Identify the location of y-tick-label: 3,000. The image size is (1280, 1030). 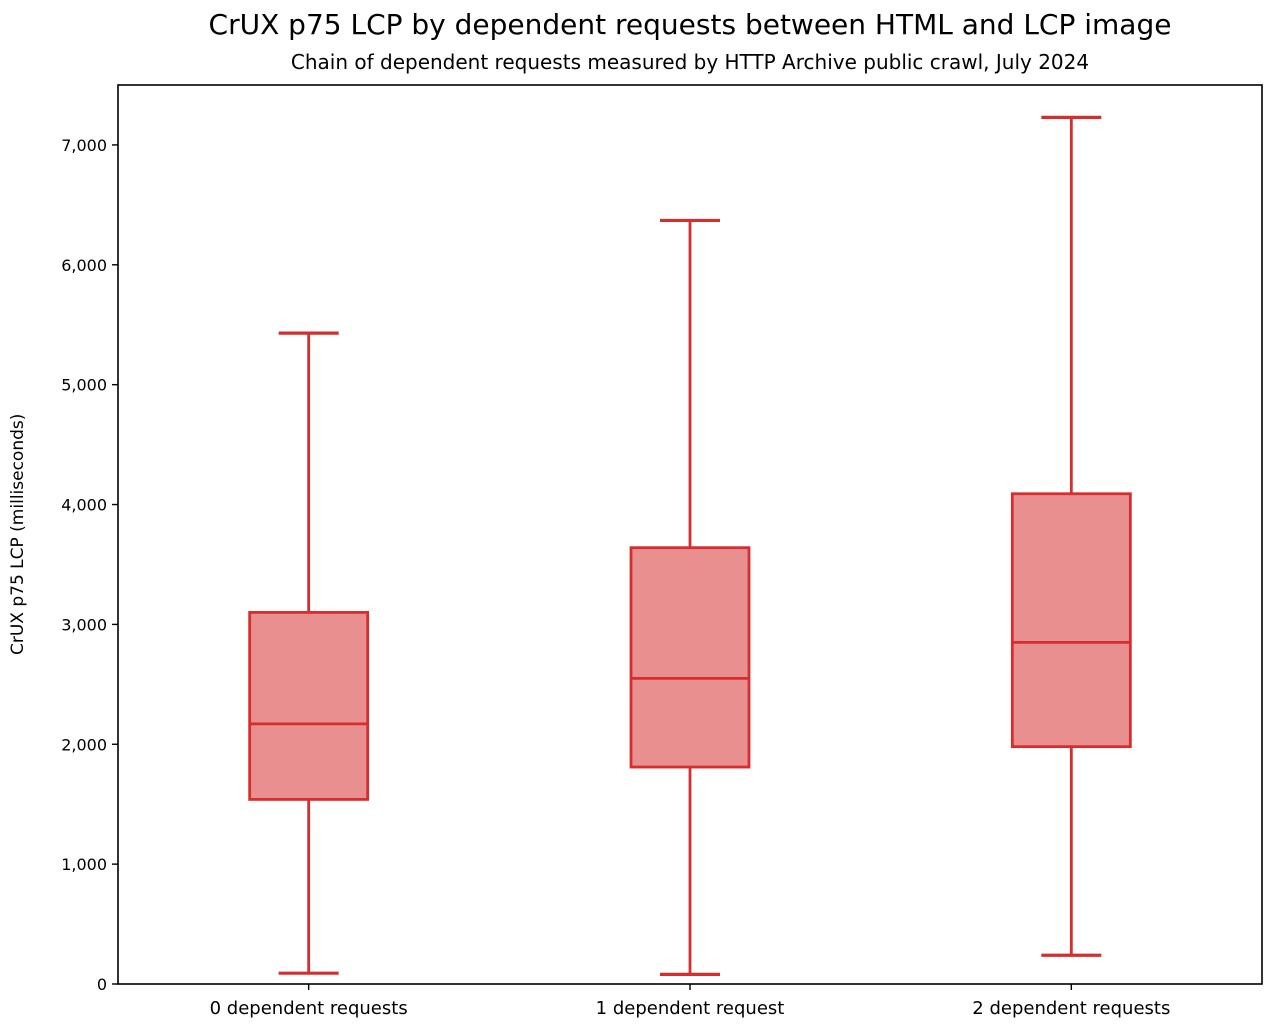
(84, 624).